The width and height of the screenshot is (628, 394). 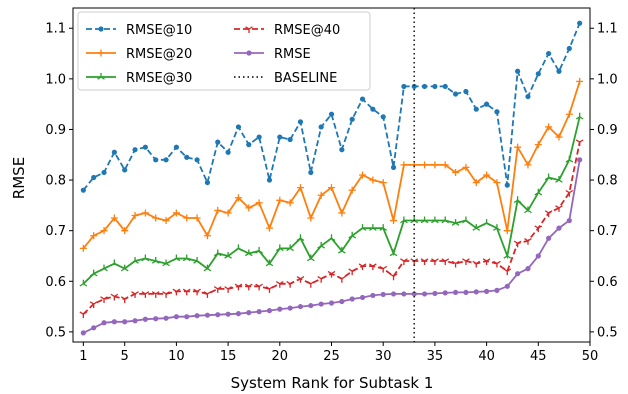 What do you see at coordinates (55, 29) in the screenshot?
I see `y-tick-label-left: 1.1` at bounding box center [55, 29].